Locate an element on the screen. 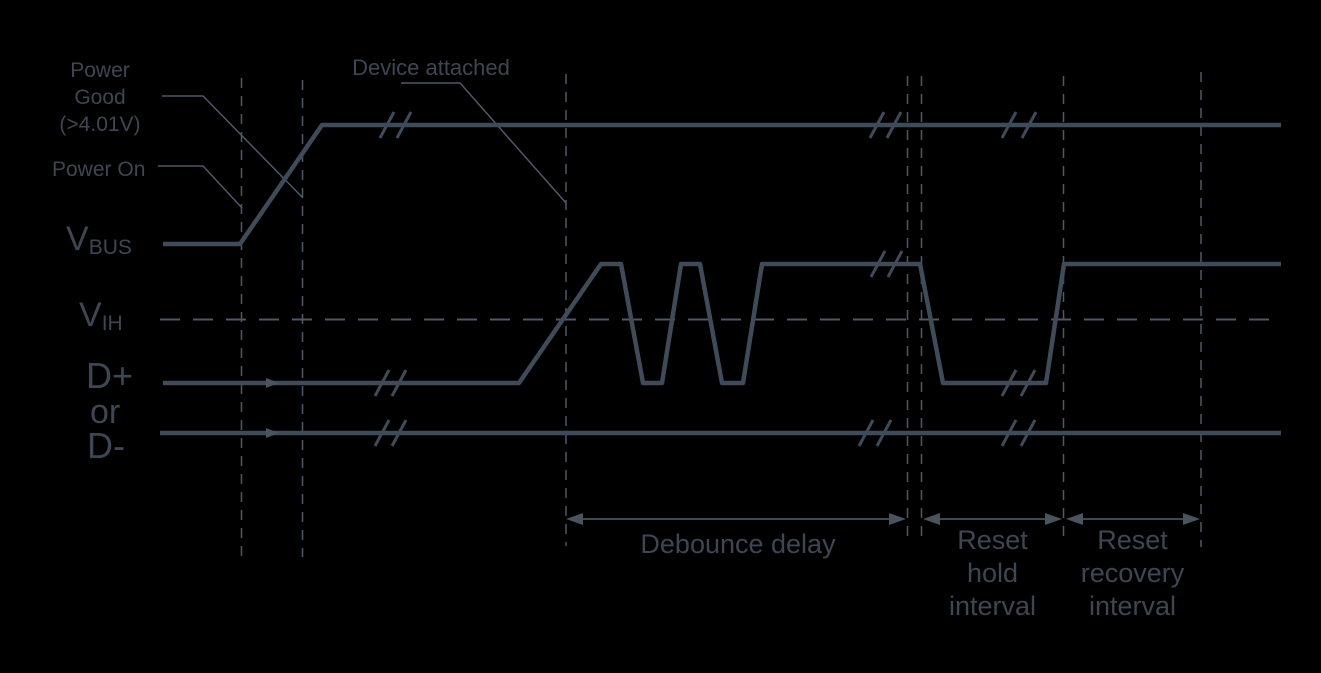 The image size is (1321, 673). device-attached-label: Device attached is located at coordinates (431, 67).